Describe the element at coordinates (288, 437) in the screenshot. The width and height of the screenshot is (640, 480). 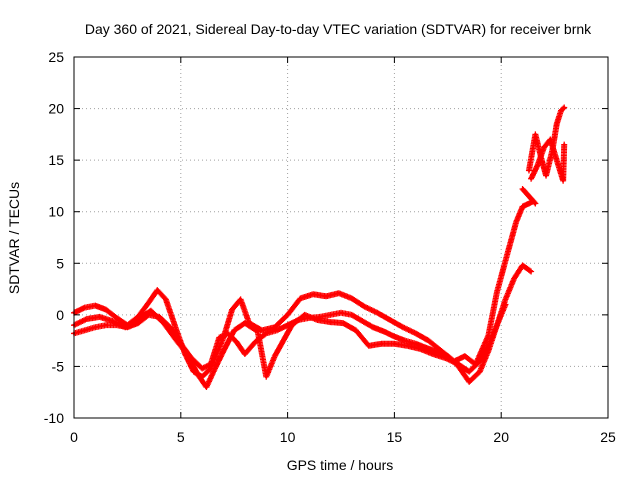
I see `x-tick-label: 10` at that location.